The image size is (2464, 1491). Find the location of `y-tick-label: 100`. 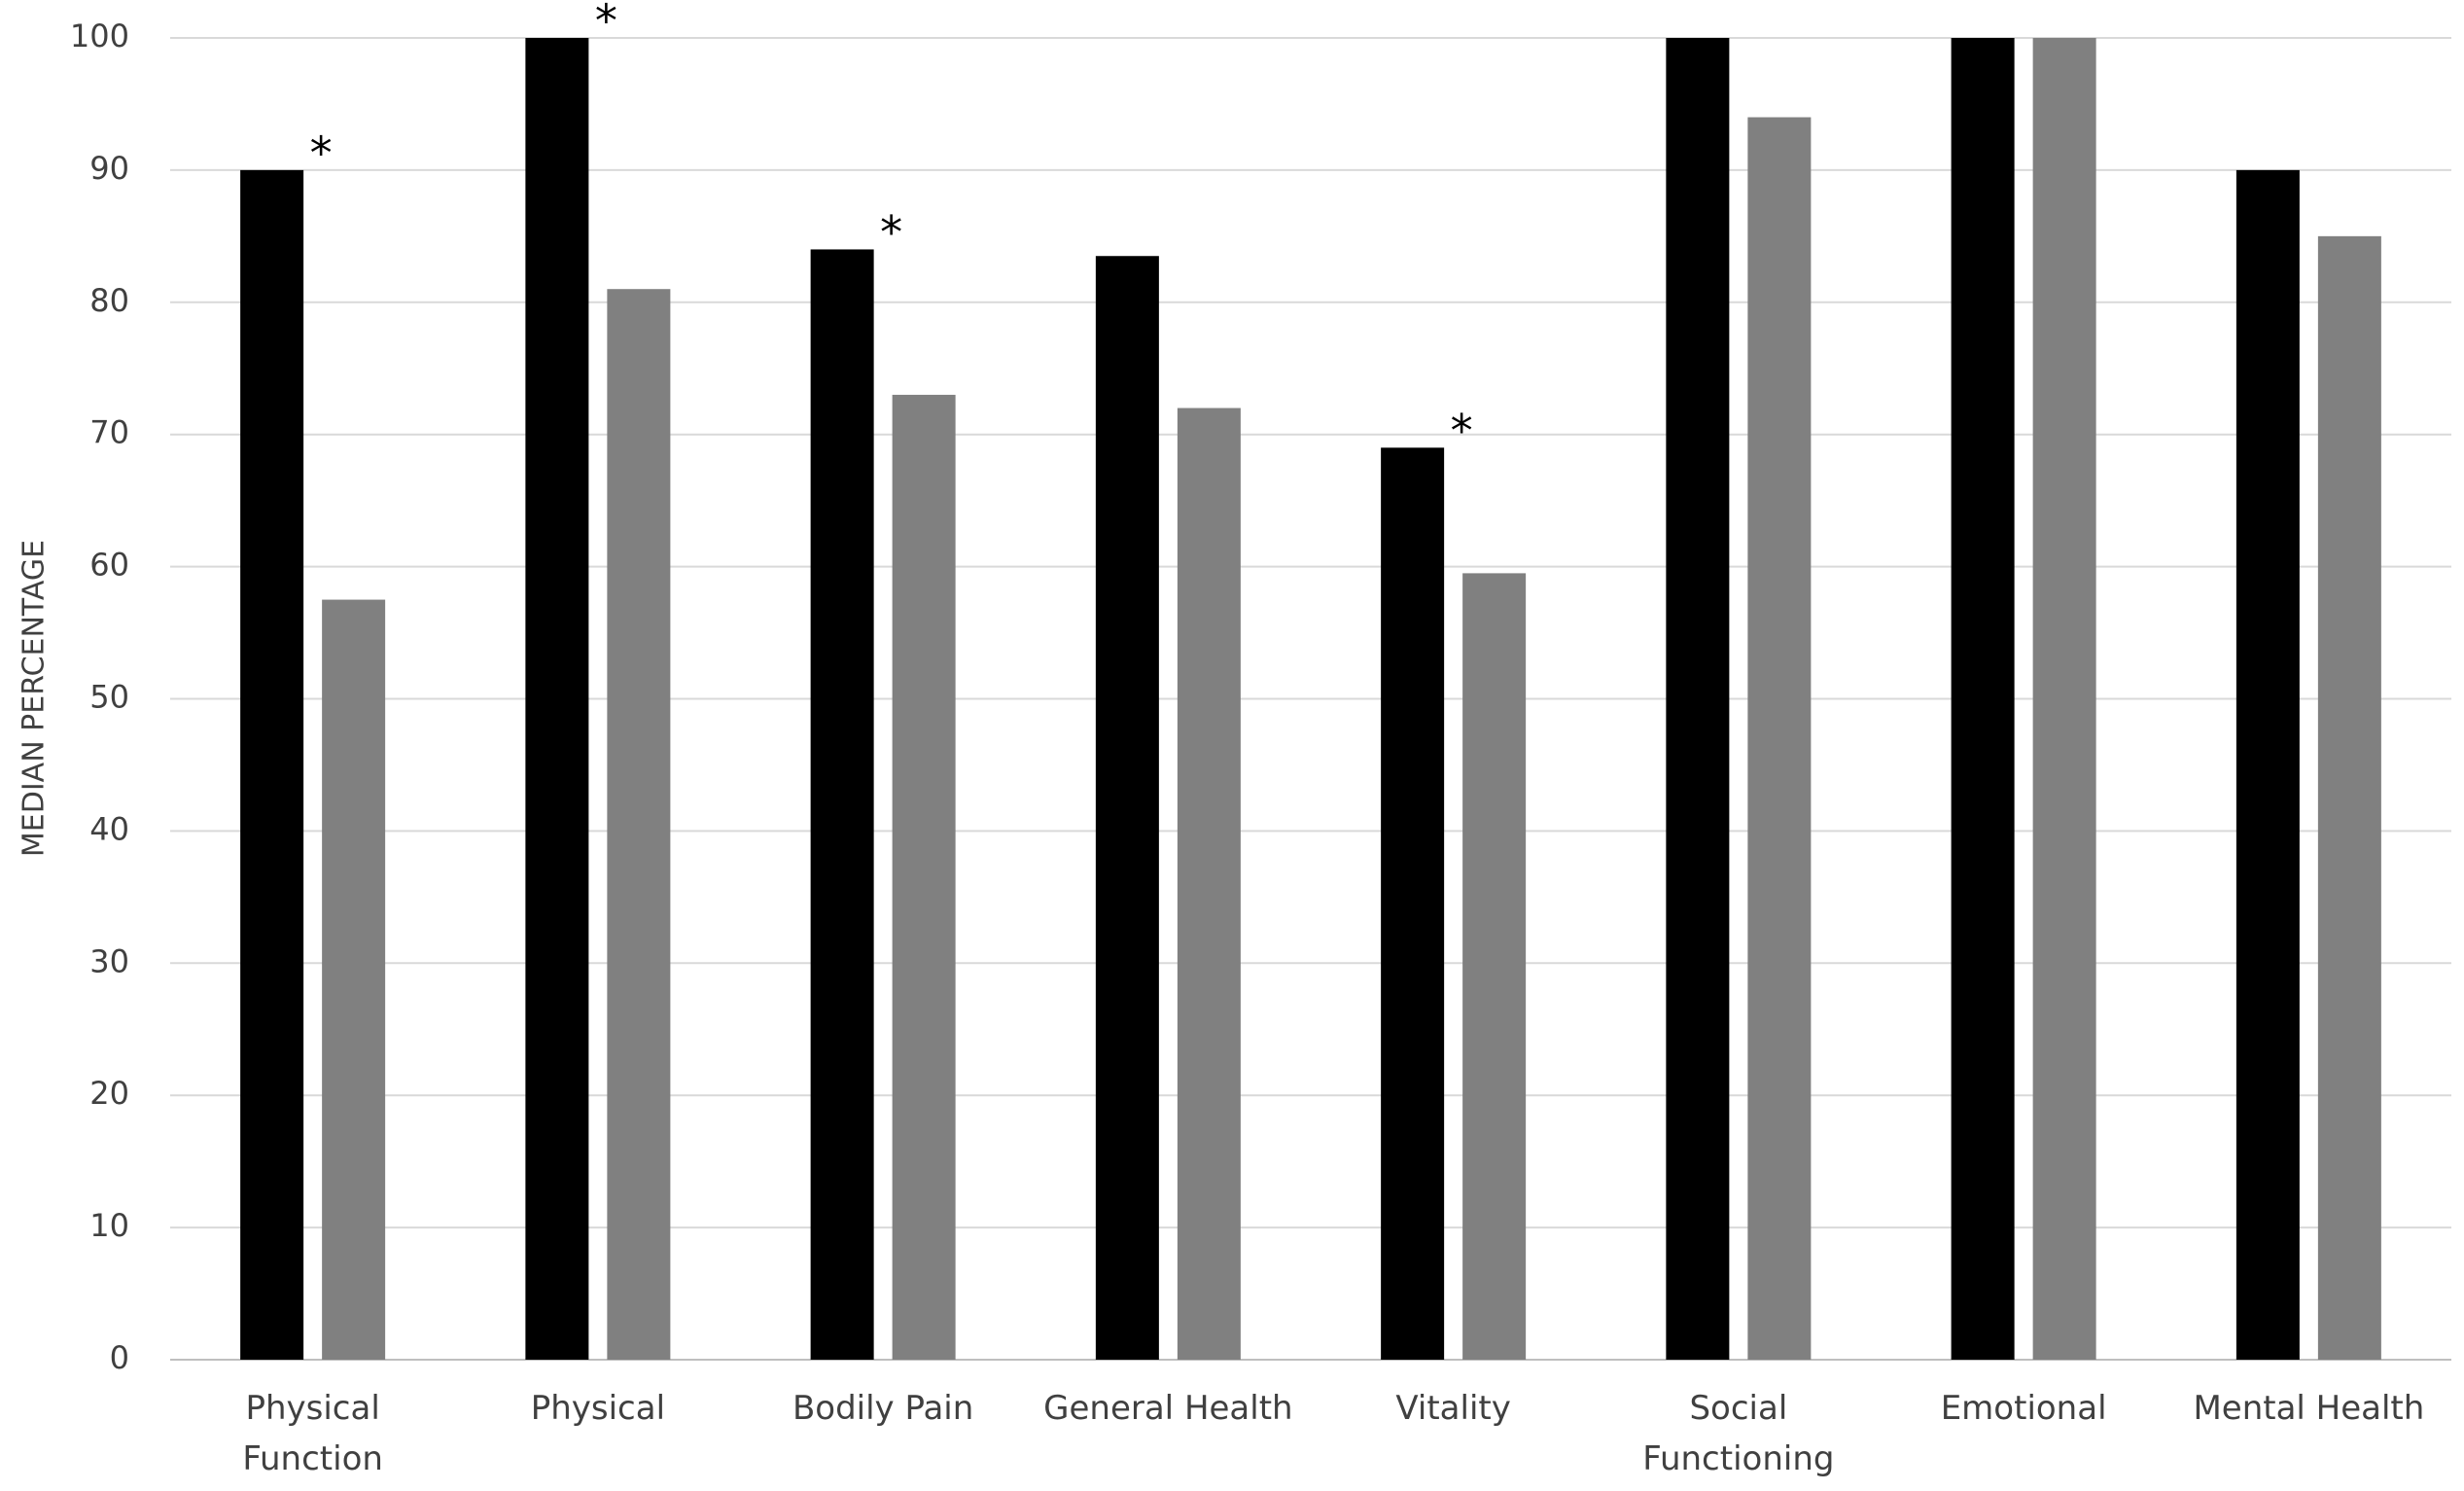

y-tick-label: 100 is located at coordinates (99, 36).